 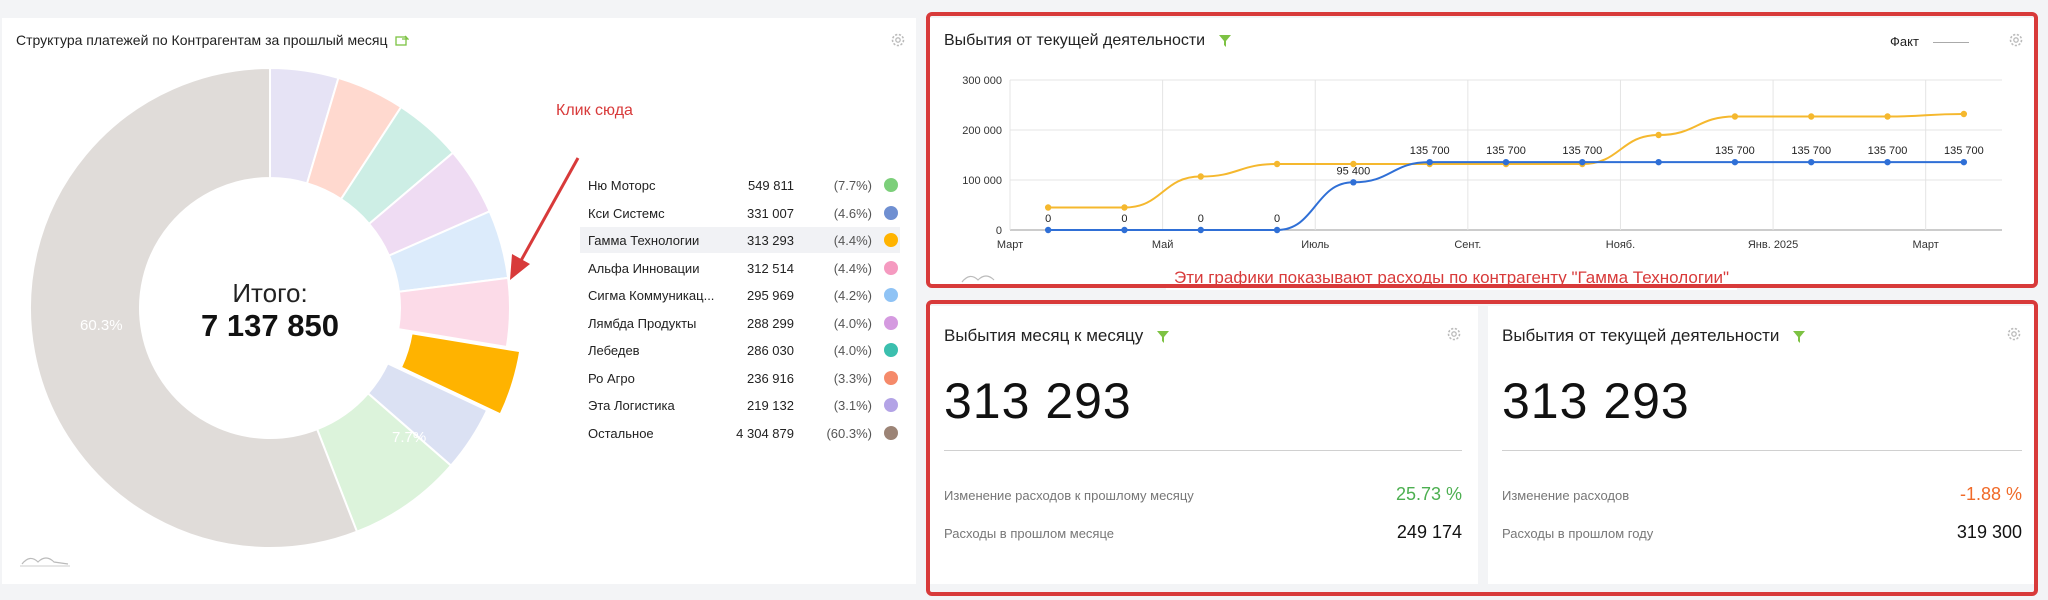 I want to click on legend-name: Лямбда Продукты, so click(x=642, y=323).